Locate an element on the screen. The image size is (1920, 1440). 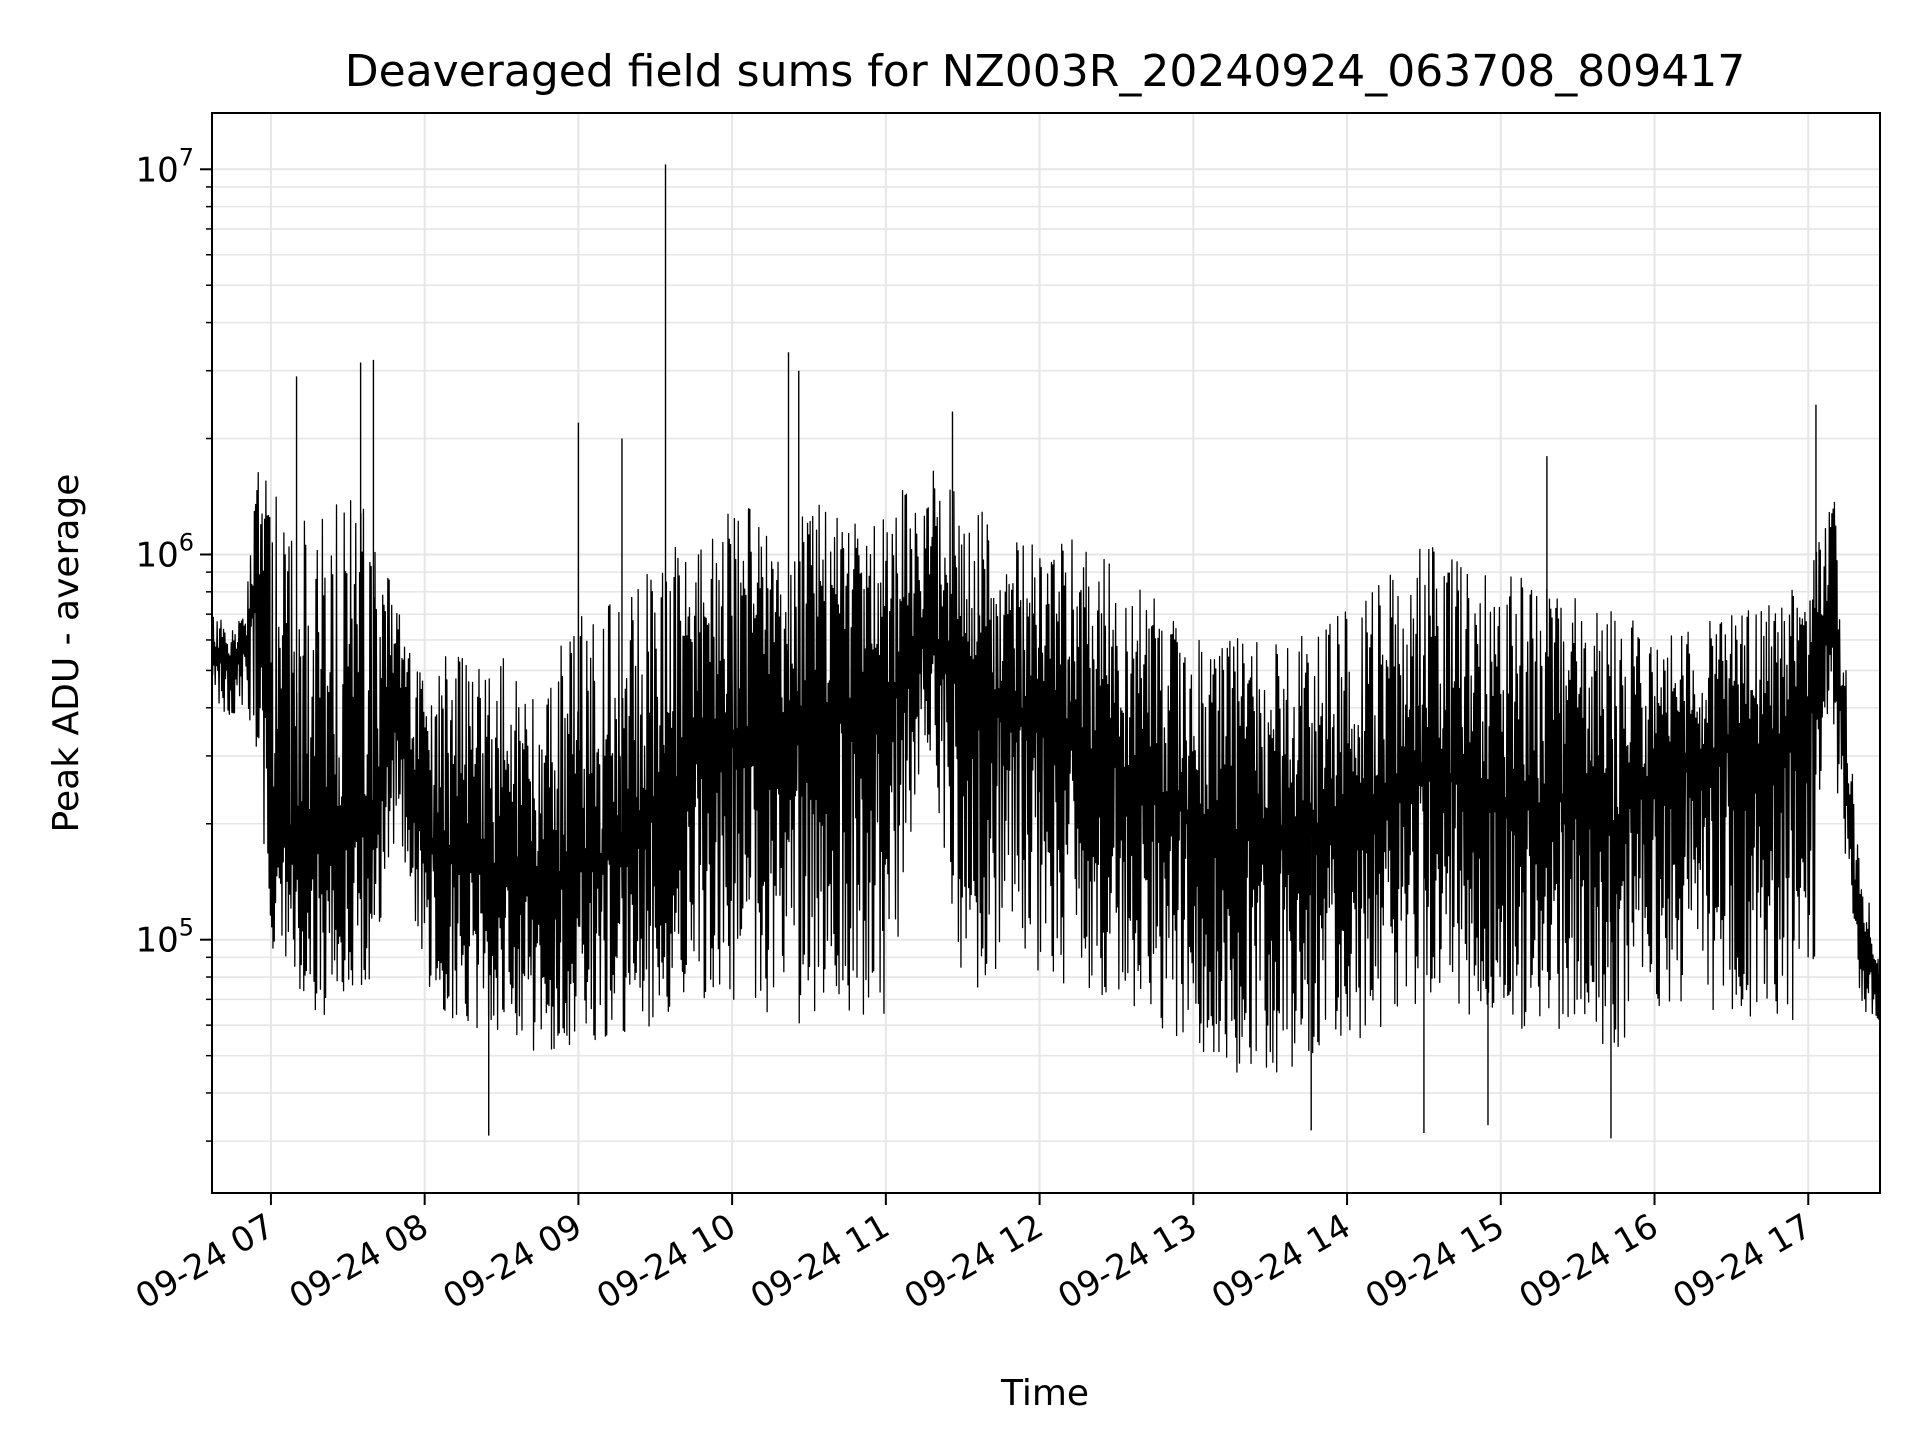
y-tick-label: 10⁵ is located at coordinates (164, 937).